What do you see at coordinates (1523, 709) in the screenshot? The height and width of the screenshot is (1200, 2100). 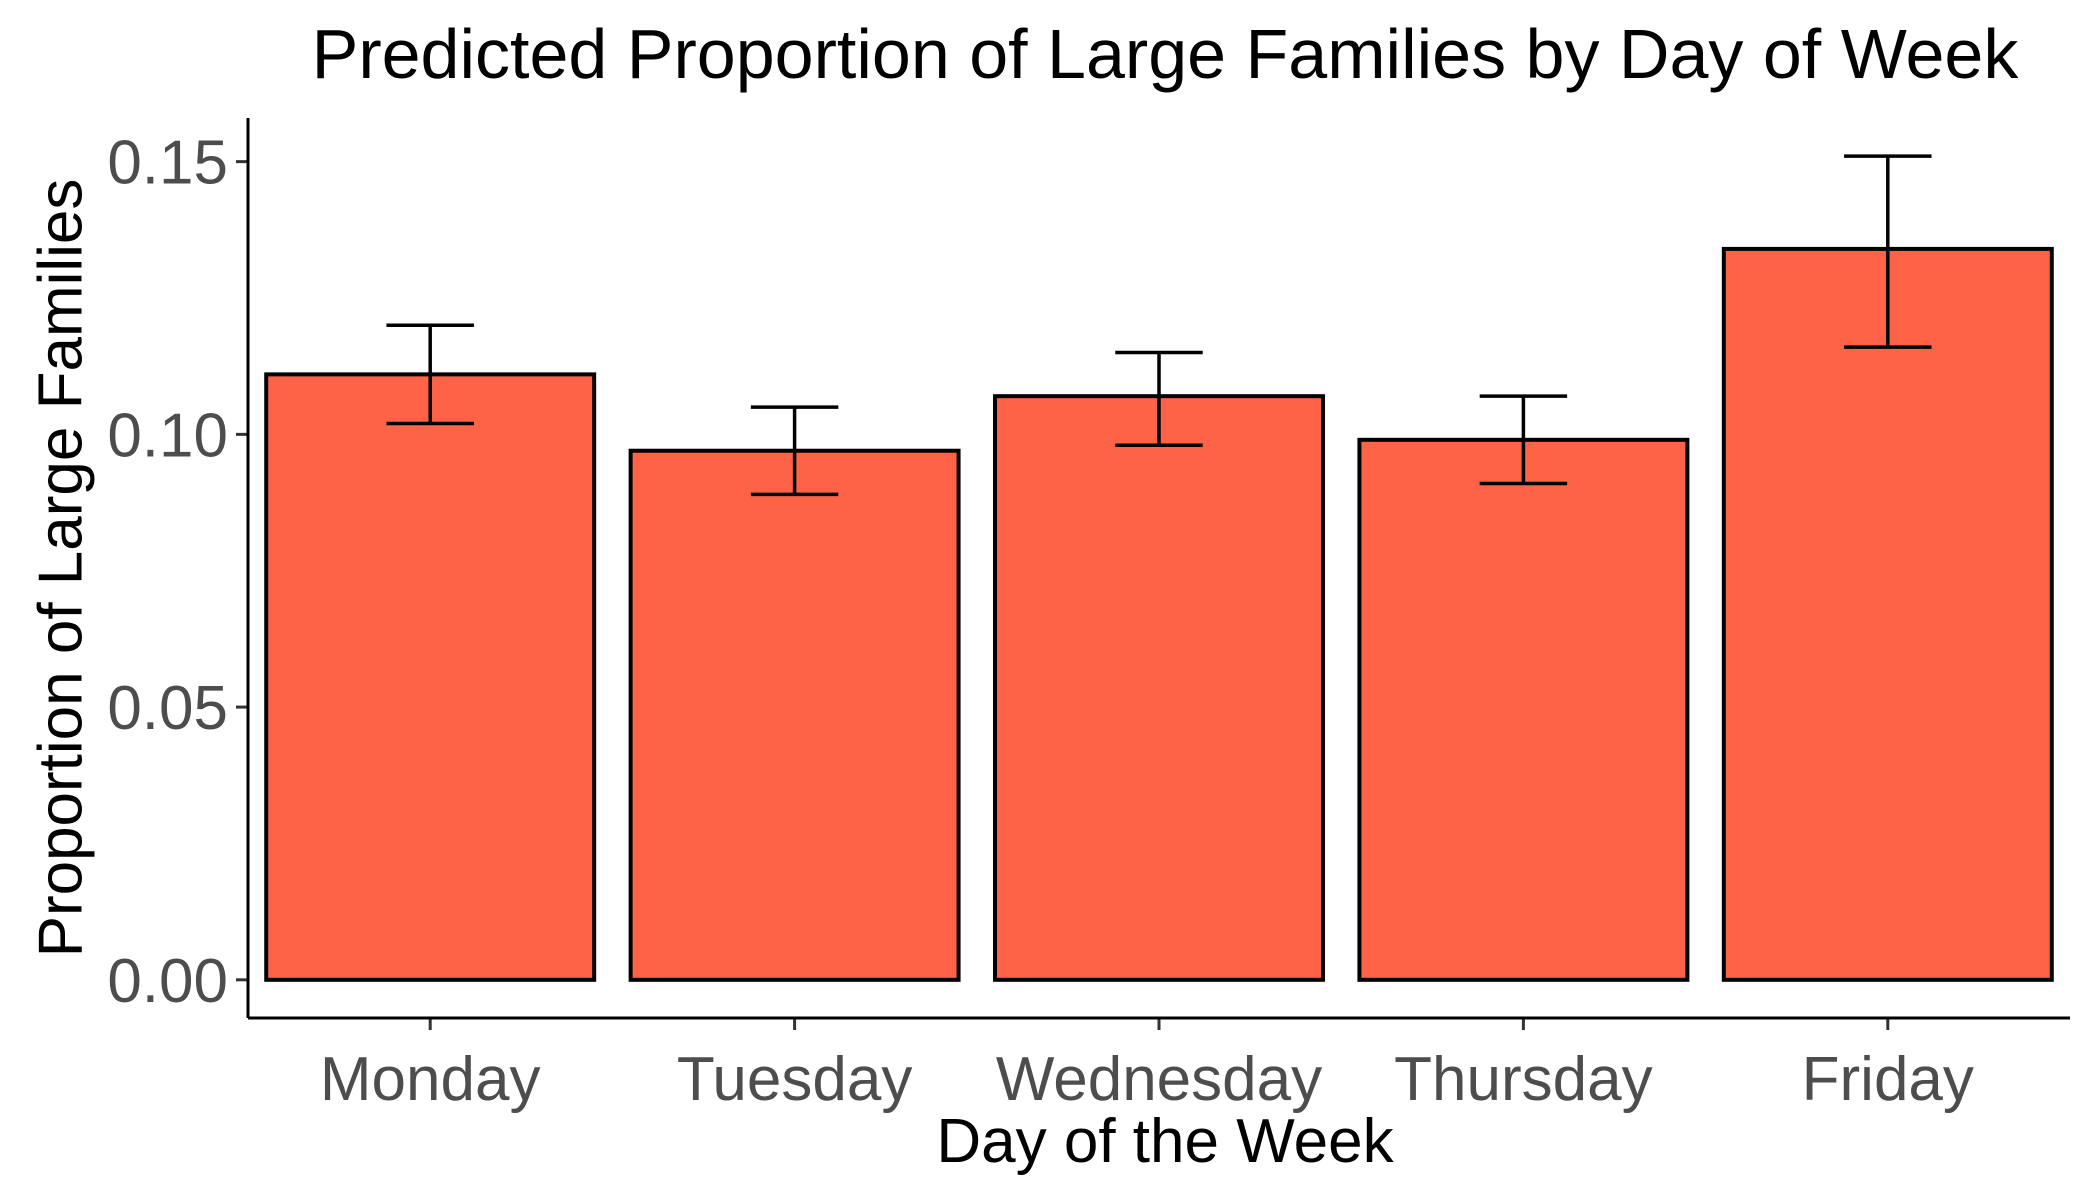 I see `bar-thursday` at bounding box center [1523, 709].